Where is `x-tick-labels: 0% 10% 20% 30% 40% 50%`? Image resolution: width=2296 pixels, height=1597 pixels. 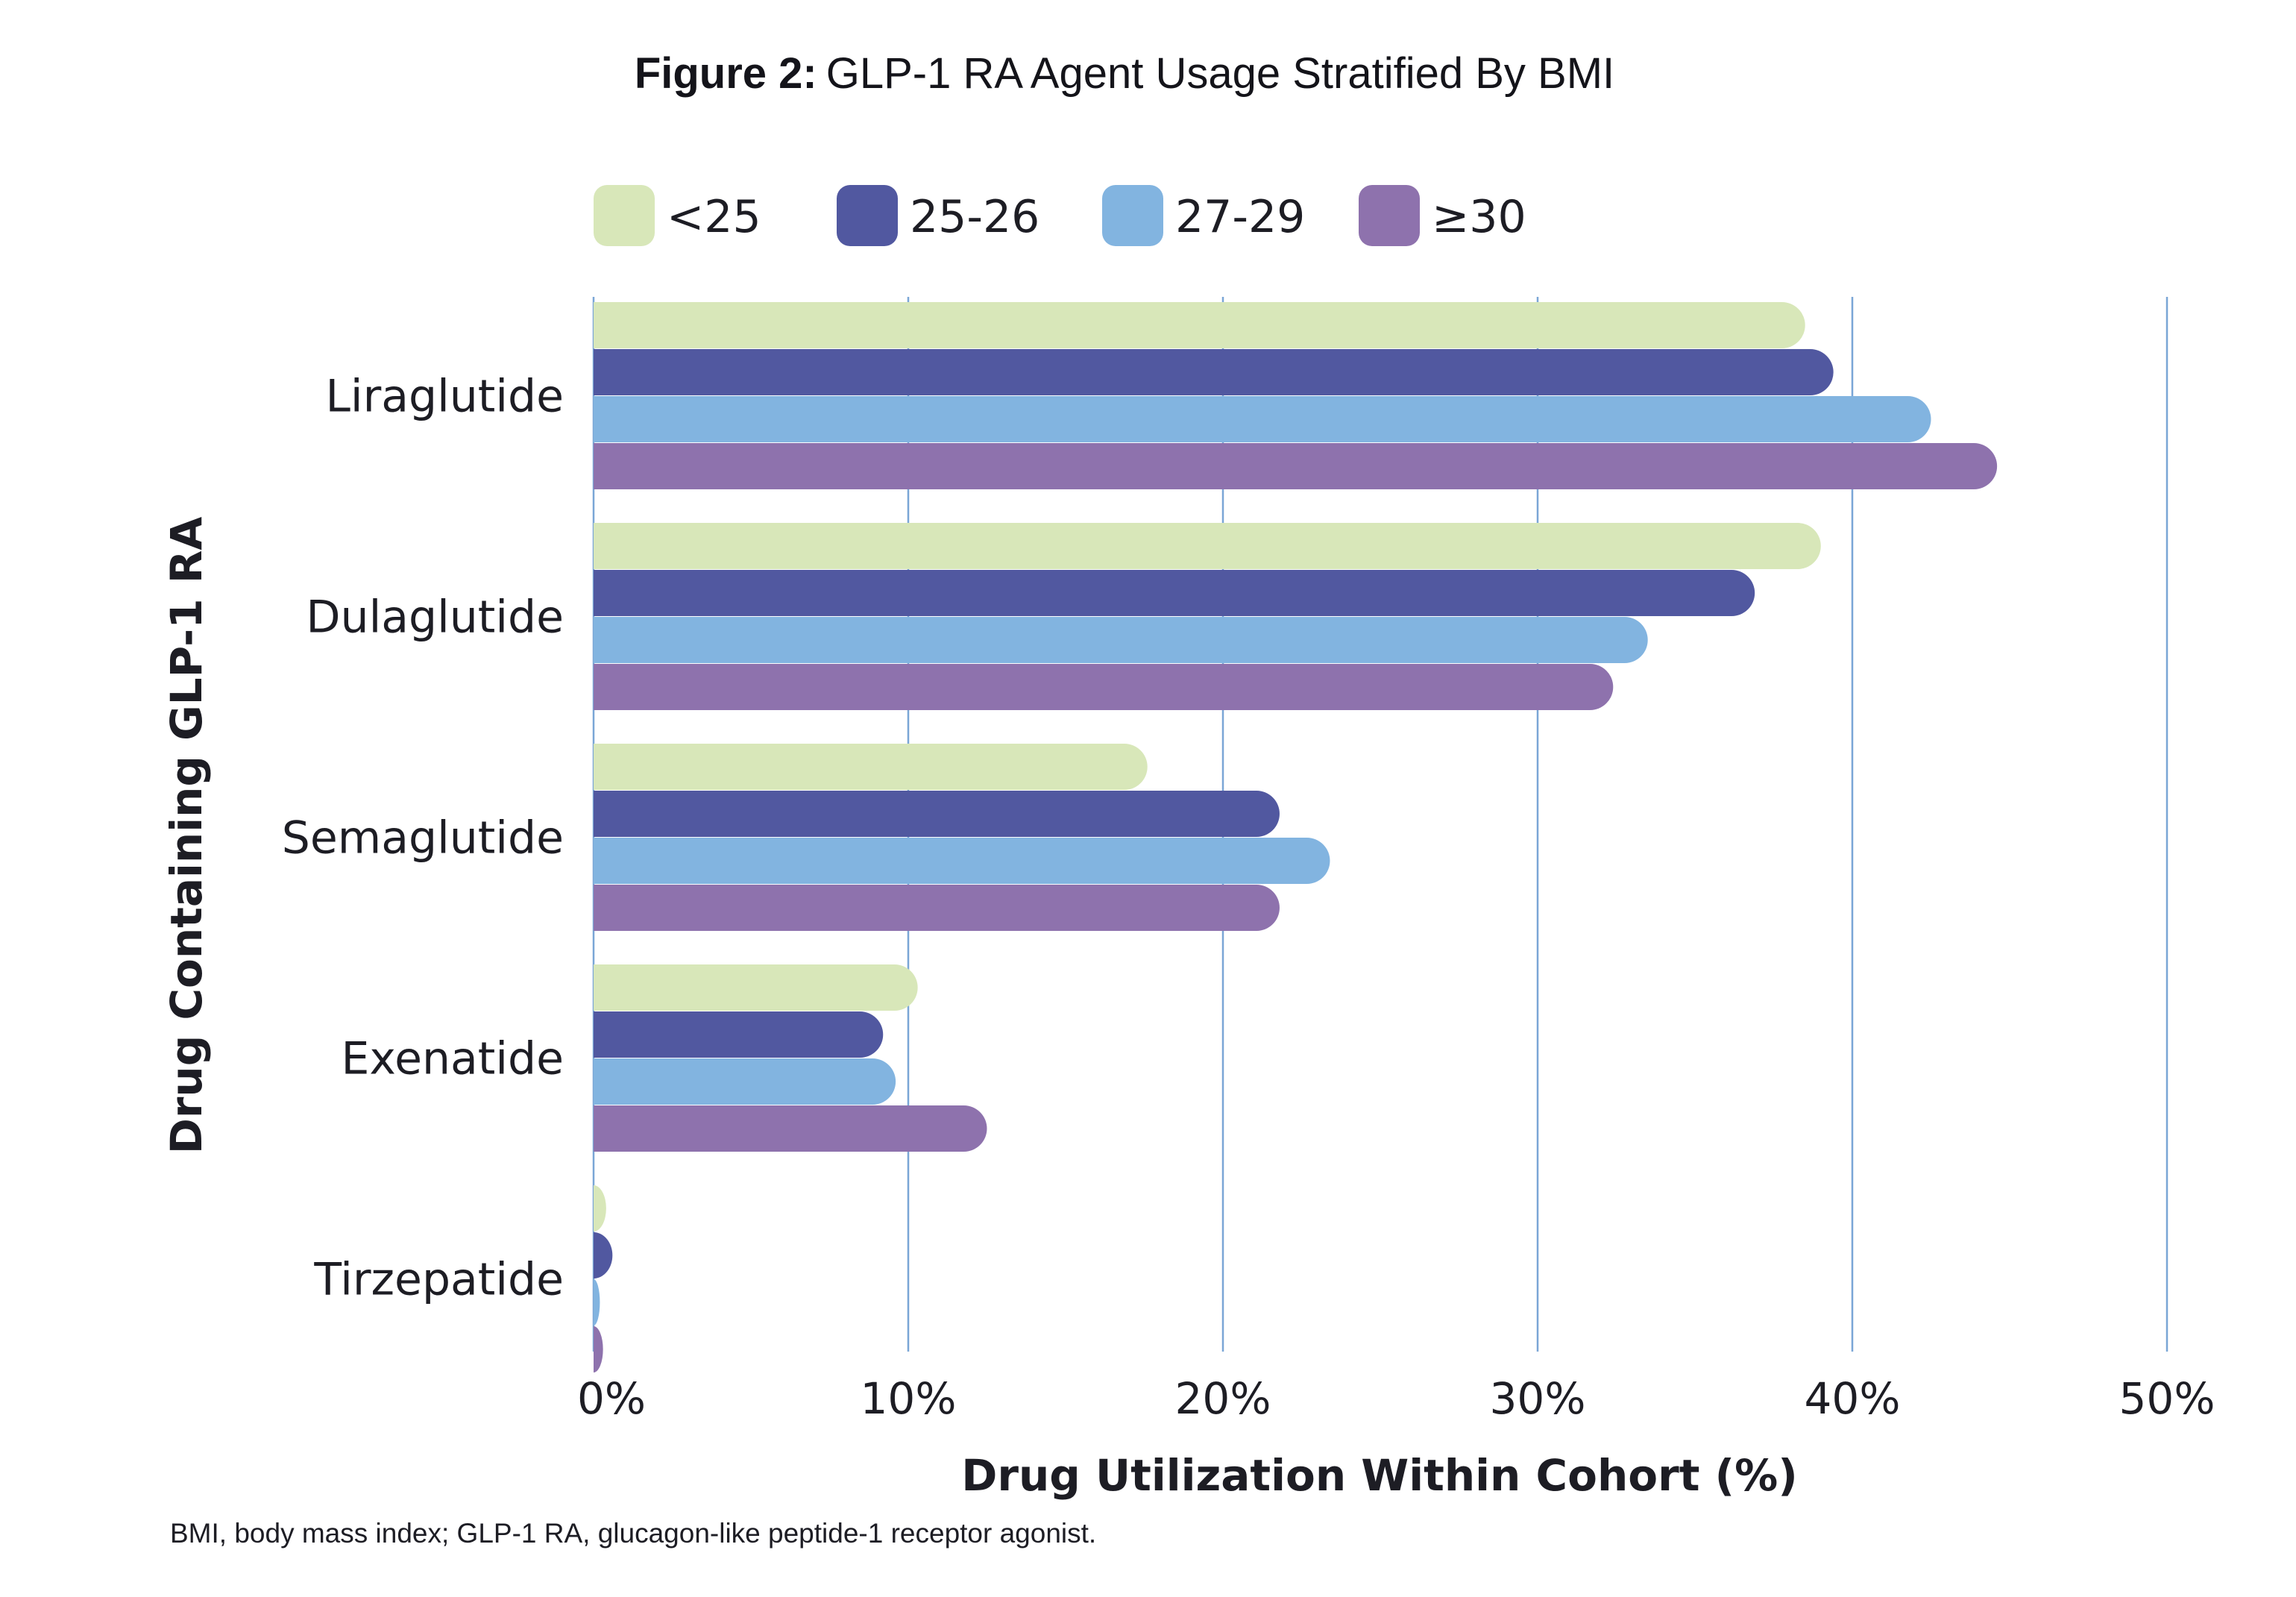 x-tick-labels: 0% 10% 20% 30% 40% 50% is located at coordinates (1396, 1399).